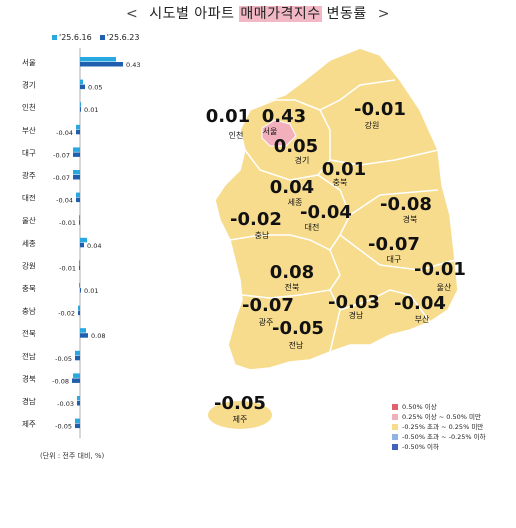 The width and height of the screenshot is (516, 528). Describe the element at coordinates (443, 427) in the screenshot. I see `map-legend-label: -0.25% 초과 ~ 0.25% 미만` at that location.